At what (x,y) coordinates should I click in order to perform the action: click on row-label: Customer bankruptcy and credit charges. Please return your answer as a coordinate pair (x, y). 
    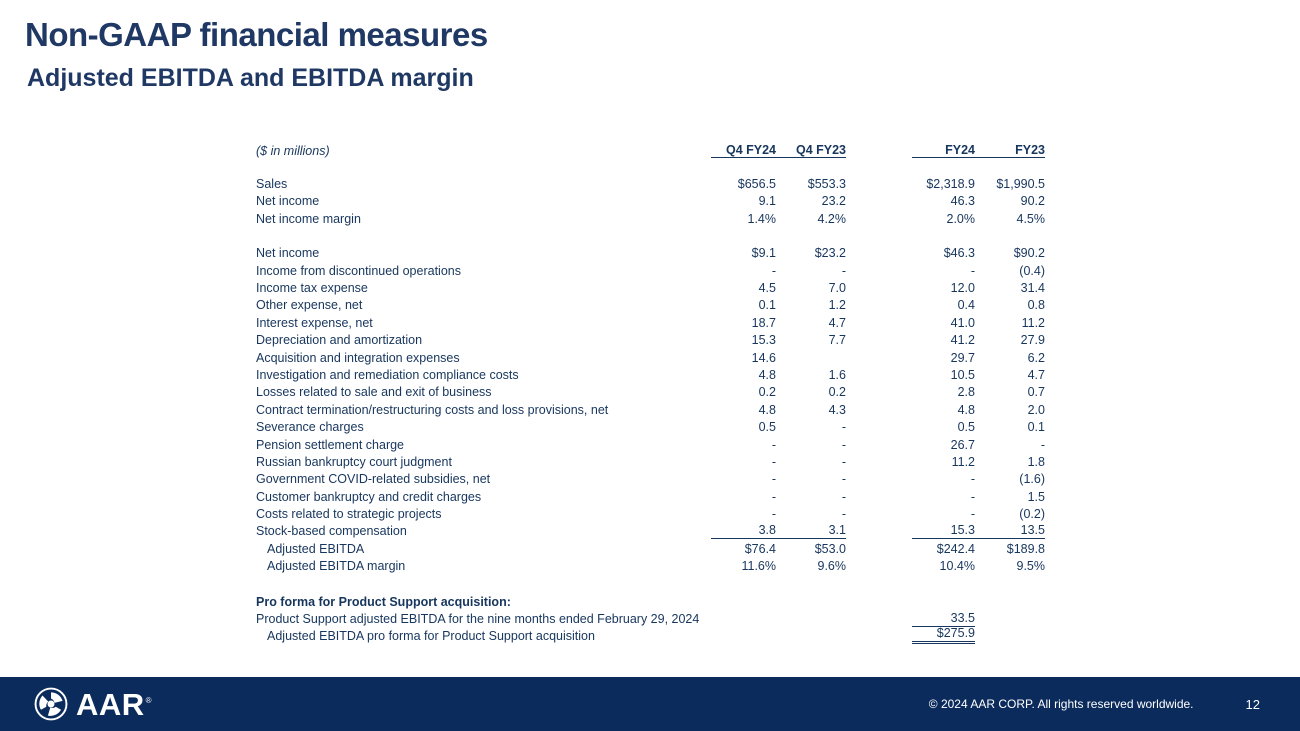
    Looking at the image, I should click on (369, 496).